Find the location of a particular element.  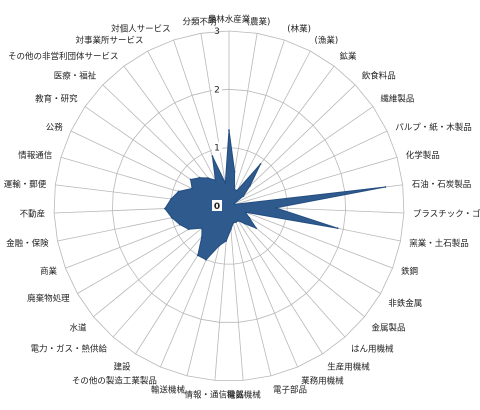

category-label: 繊維製品 is located at coordinates (397, 99).